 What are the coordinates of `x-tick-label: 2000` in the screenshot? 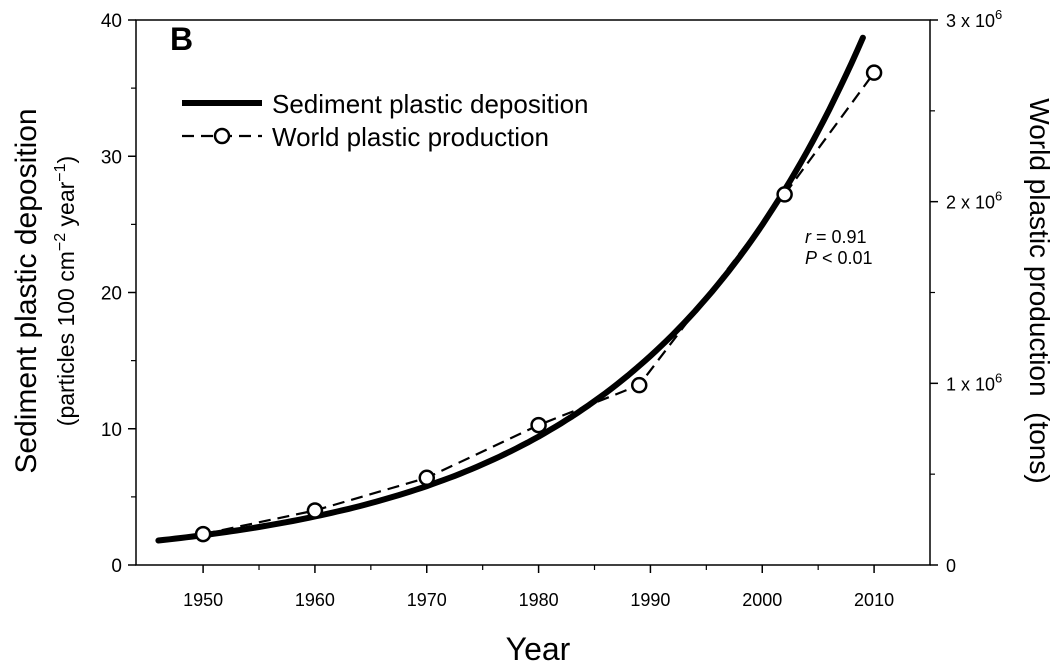 It's located at (762, 600).